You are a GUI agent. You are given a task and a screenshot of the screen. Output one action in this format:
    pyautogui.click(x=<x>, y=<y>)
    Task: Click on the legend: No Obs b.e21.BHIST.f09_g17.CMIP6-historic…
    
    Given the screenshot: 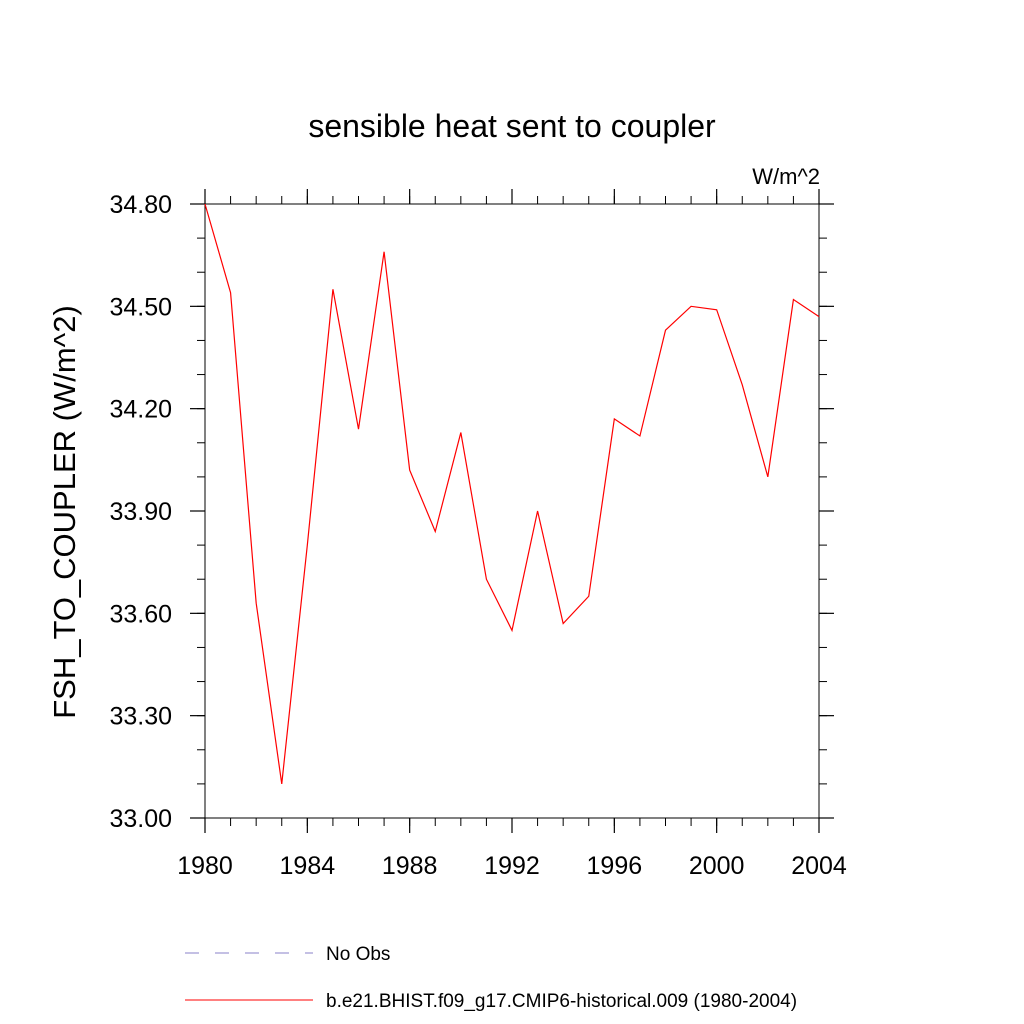 What is the action you would take?
    pyautogui.click(x=491, y=978)
    